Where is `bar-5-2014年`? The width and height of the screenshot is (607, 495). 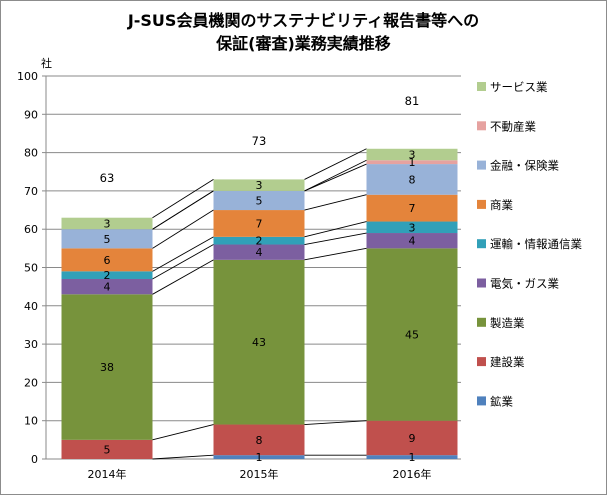 bar-5-2014年 is located at coordinates (107, 260).